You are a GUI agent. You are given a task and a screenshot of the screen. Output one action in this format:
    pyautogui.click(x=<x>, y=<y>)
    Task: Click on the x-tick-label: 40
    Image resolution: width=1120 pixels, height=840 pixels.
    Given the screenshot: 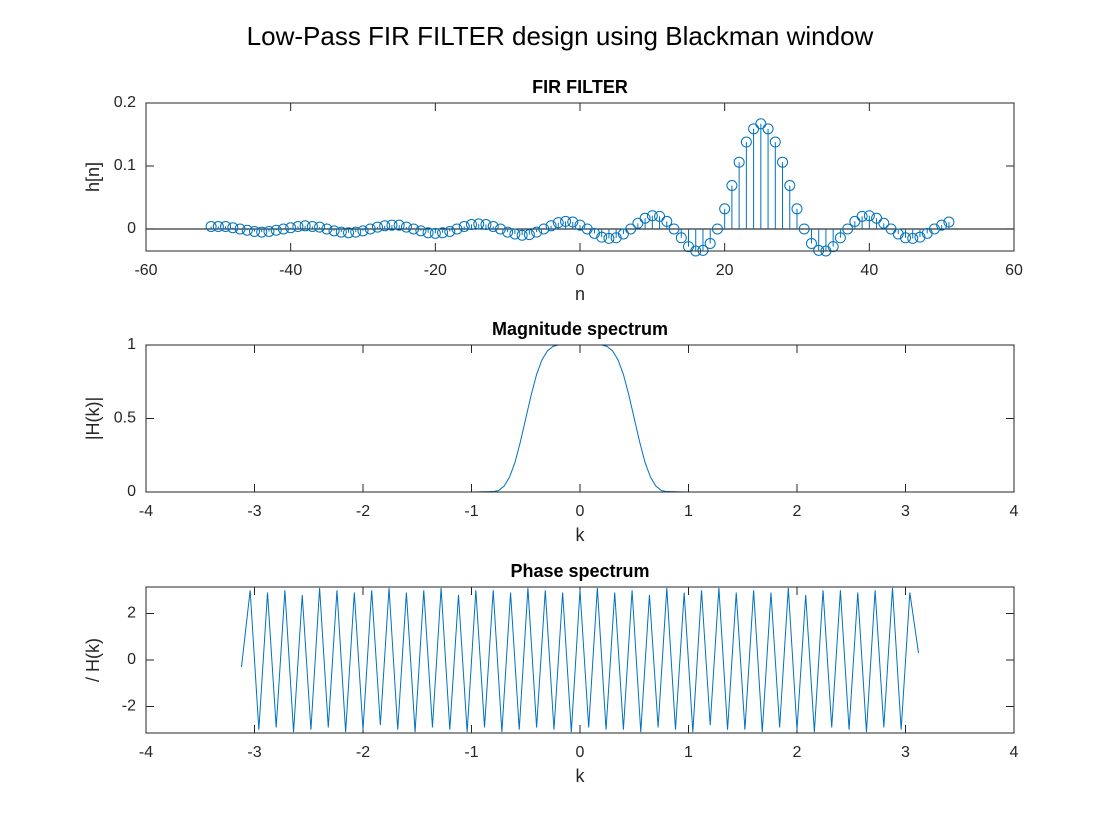 What is the action you would take?
    pyautogui.click(x=869, y=270)
    